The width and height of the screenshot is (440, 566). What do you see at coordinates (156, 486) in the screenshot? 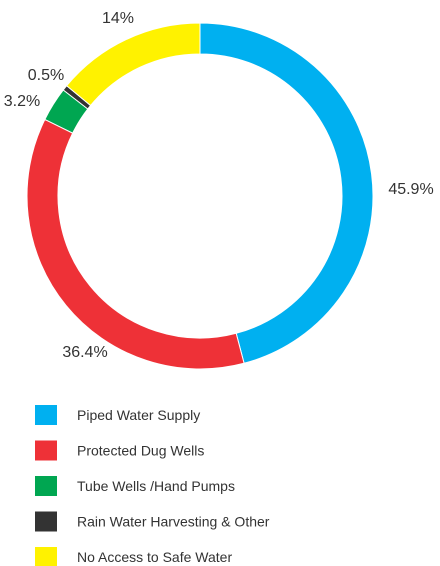
I see `legend-label: Tube Wells /Hand Pumps` at bounding box center [156, 486].